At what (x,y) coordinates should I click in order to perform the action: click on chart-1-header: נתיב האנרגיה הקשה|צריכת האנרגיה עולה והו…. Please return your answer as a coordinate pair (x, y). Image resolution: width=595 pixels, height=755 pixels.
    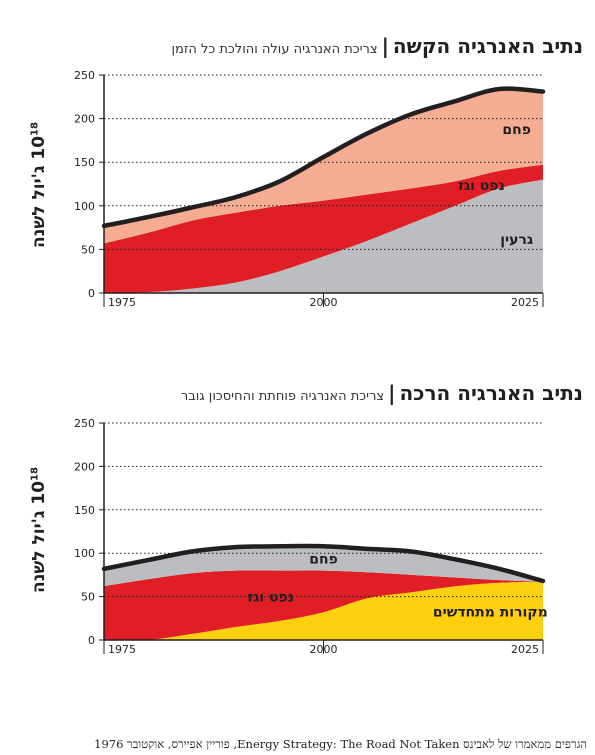
    Looking at the image, I should click on (297, 46).